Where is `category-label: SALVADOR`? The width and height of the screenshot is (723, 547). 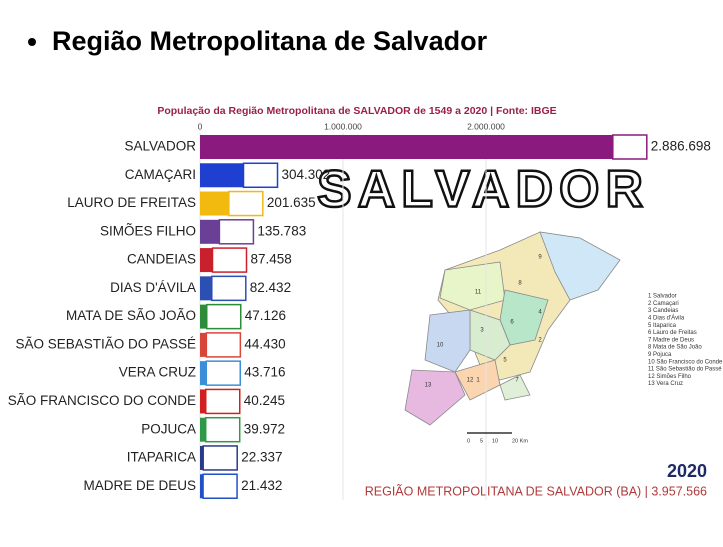 category-label: SALVADOR is located at coordinates (160, 146).